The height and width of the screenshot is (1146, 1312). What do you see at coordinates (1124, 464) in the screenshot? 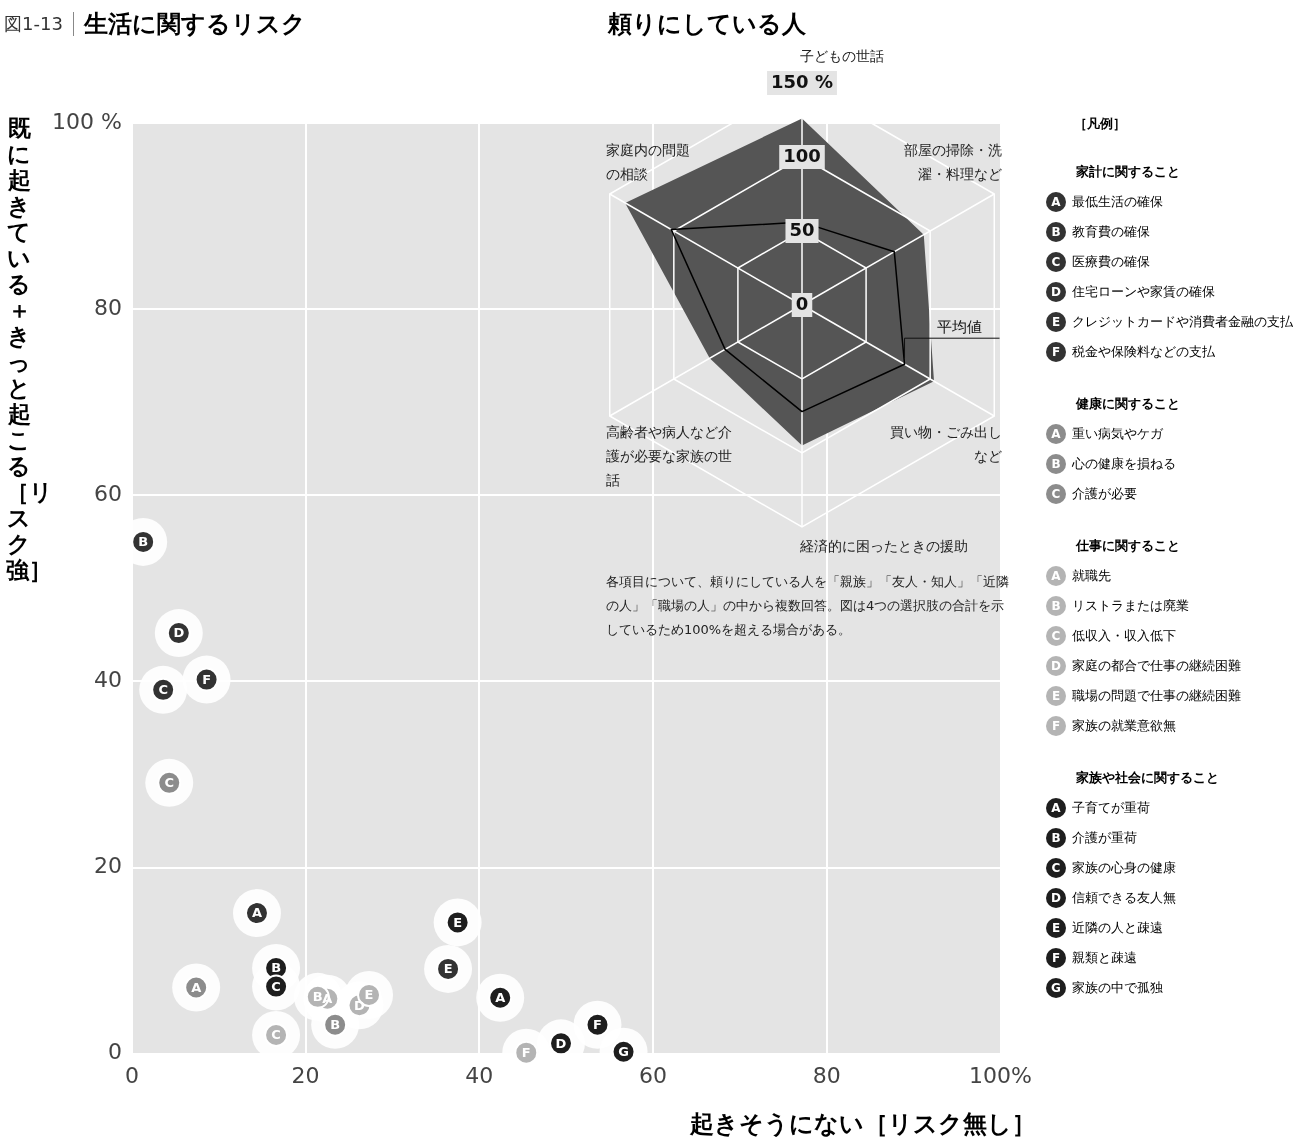
I see `legend-label: 心の健康を損ねる` at bounding box center [1124, 464].